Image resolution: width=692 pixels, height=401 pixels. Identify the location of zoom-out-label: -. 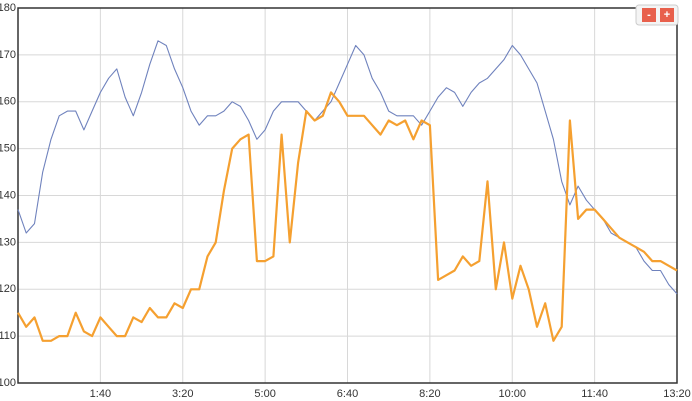
(649, 15).